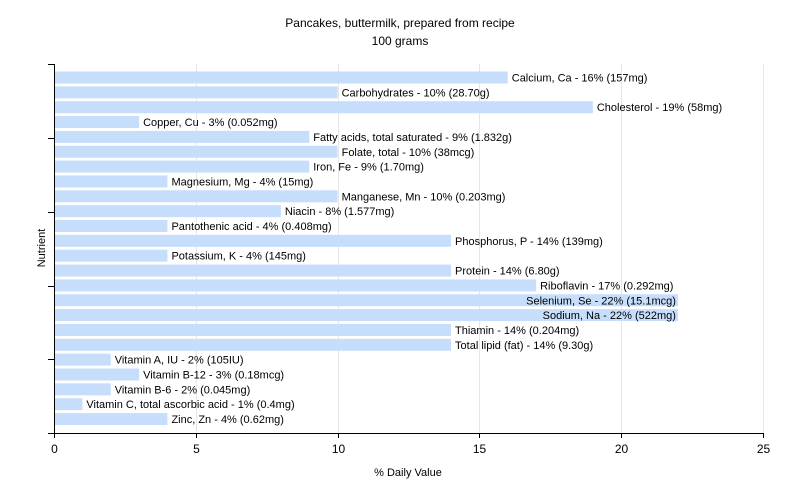 The image size is (800, 500). Describe the element at coordinates (580, 79) in the screenshot. I see `bar-data-label: Calcium, Ca - 16% (157mg)` at that location.